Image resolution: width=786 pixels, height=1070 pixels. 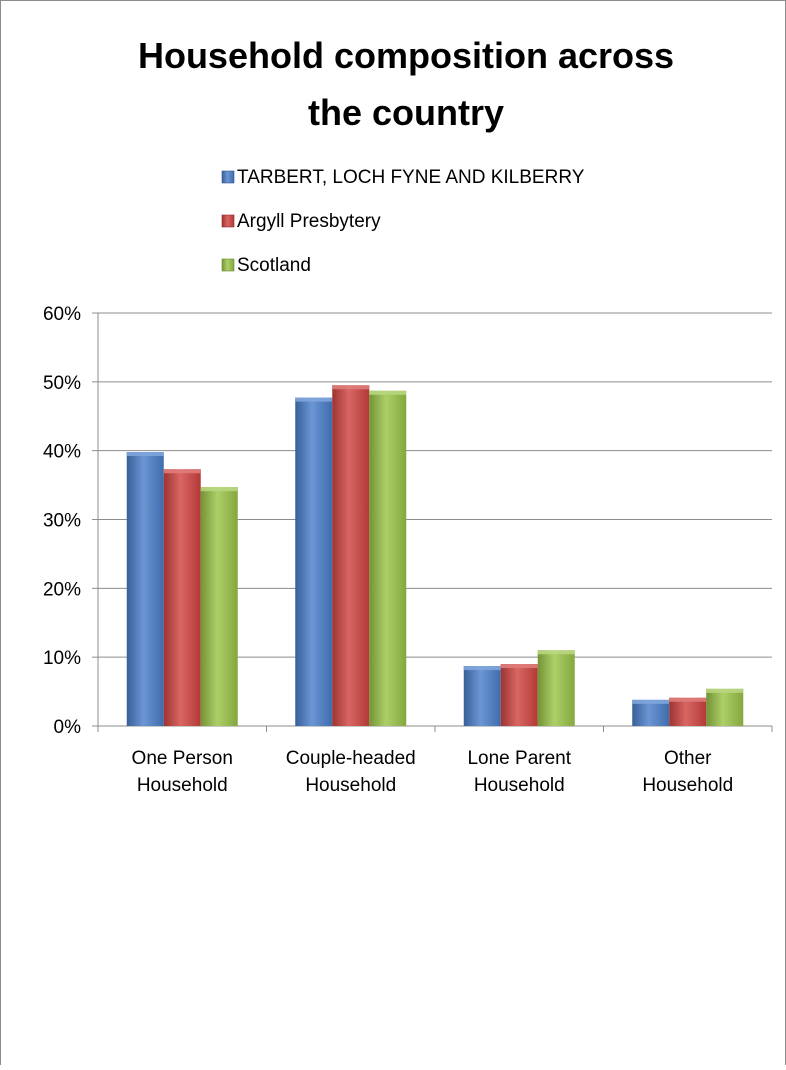 I want to click on legend-label-2: Argyll Presbytery, so click(x=309, y=221).